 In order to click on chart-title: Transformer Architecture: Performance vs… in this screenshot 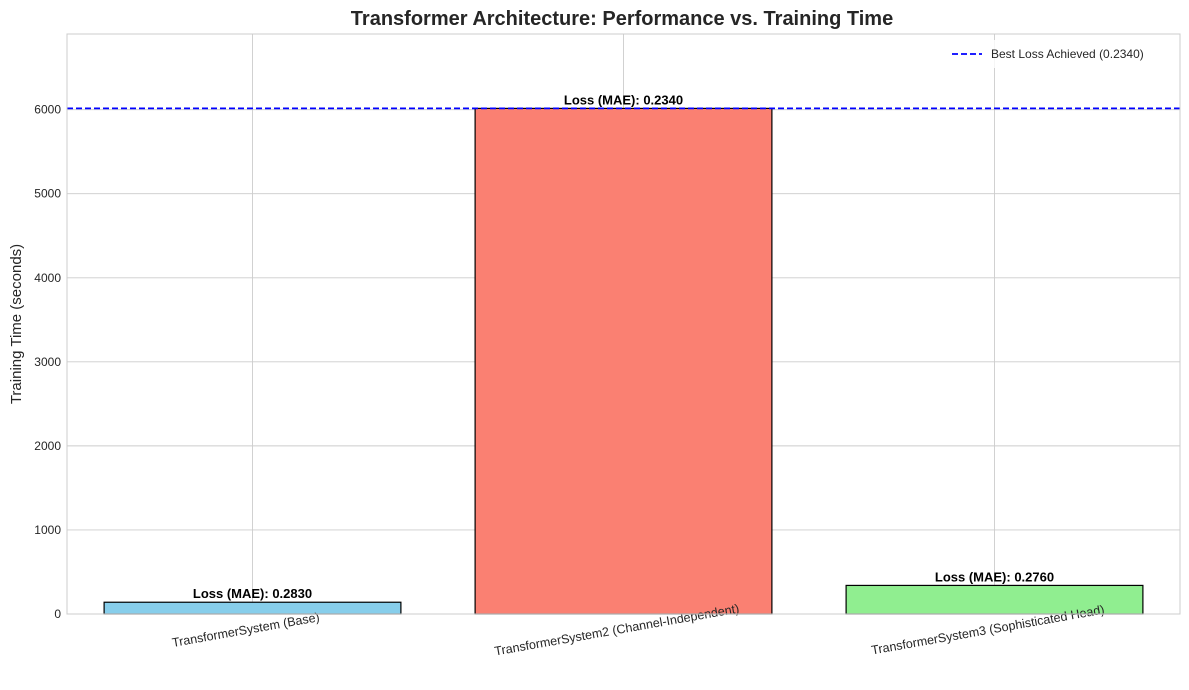, I will do `click(622, 19)`.